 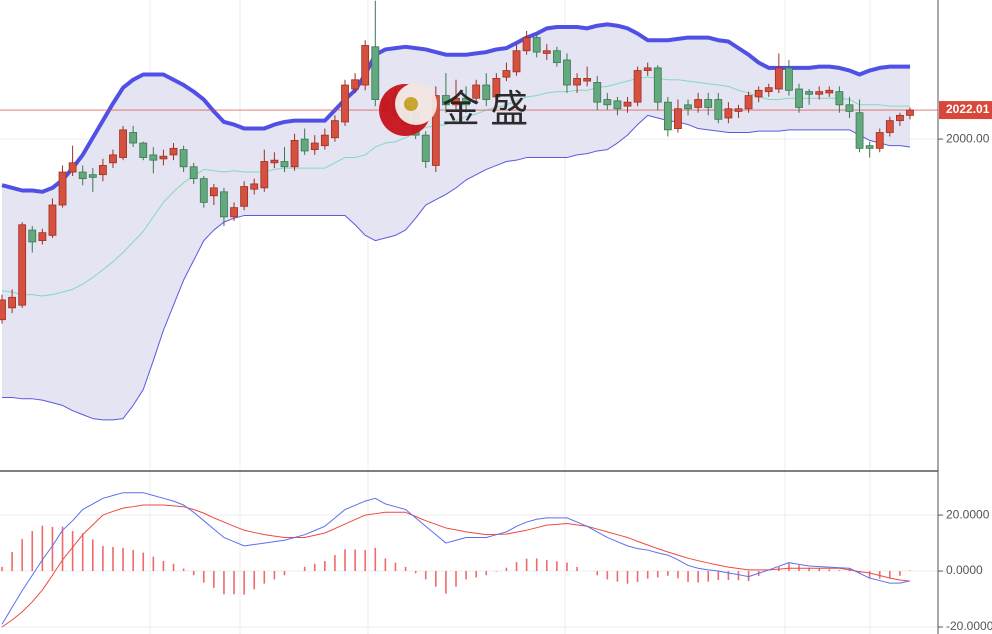 I want to click on axis-labels: 2000.00 2022.01 20.0000 0.0000 -20.0000, so click(x=965, y=367).